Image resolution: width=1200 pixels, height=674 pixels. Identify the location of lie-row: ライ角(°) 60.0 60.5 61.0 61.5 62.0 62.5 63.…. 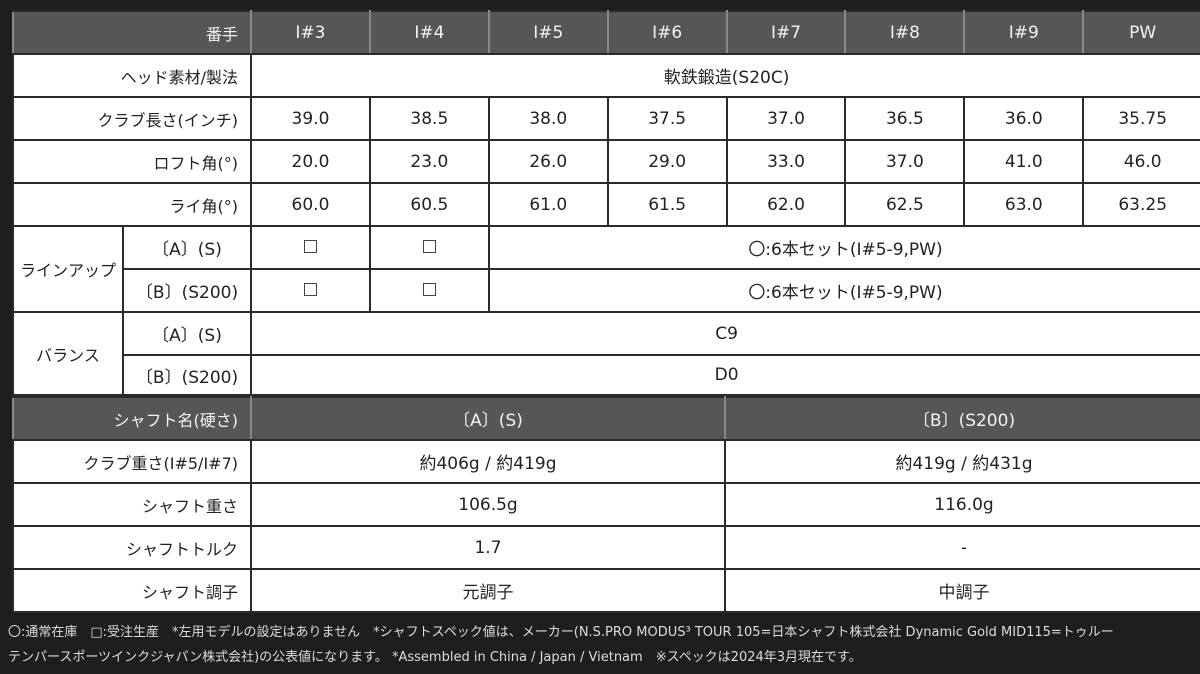
(605, 204).